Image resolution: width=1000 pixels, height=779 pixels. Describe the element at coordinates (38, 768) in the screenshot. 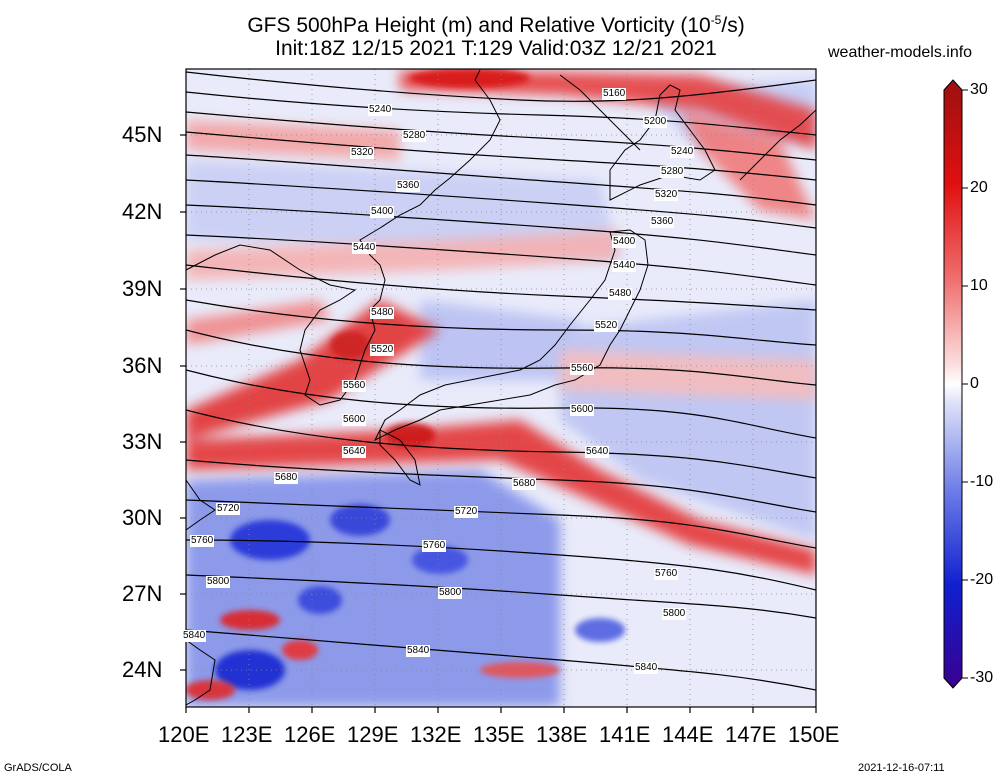

I see `footer-credit: GrADS/COLA` at that location.